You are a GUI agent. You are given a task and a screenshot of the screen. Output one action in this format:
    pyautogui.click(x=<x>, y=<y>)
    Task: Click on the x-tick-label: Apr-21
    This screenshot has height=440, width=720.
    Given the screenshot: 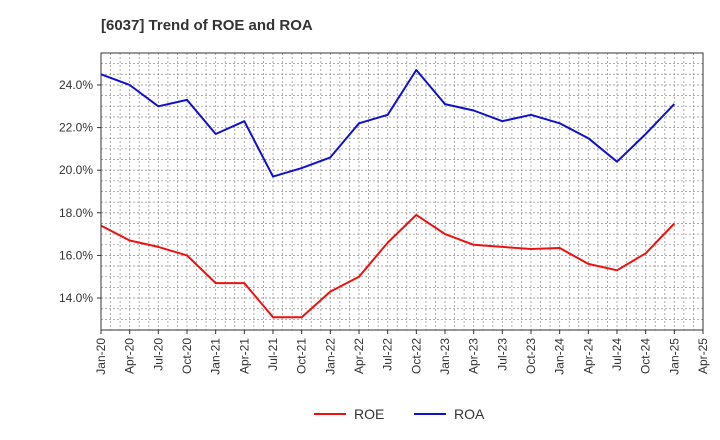 What is the action you would take?
    pyautogui.click(x=244, y=356)
    